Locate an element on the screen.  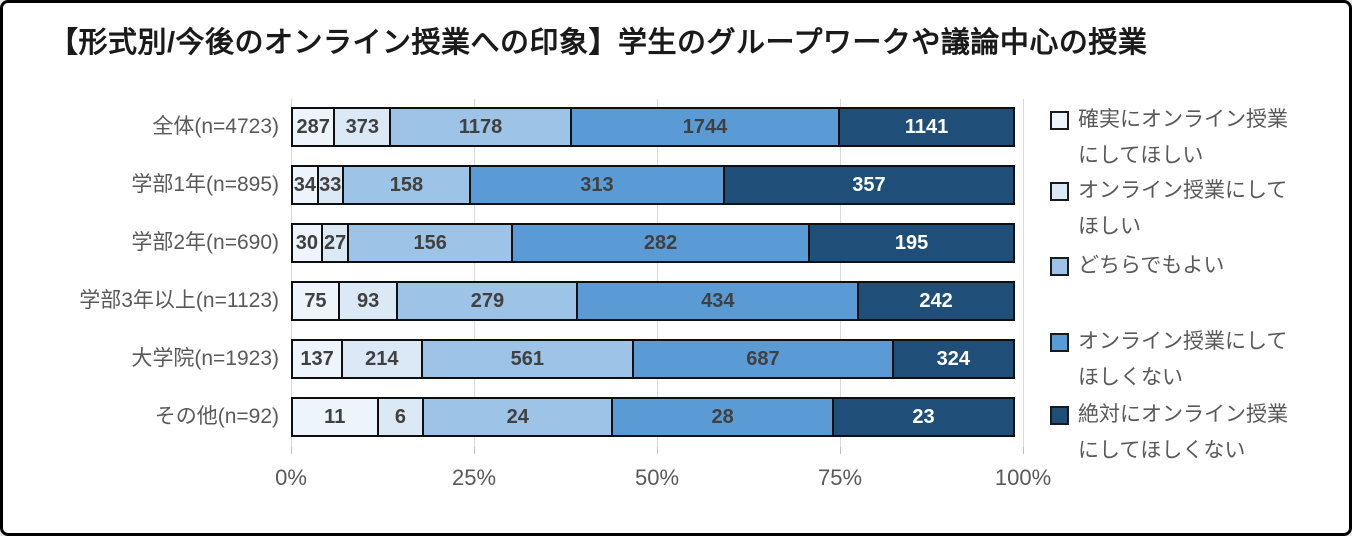
row-label: 全体(n=4723) is located at coordinates (215, 126).